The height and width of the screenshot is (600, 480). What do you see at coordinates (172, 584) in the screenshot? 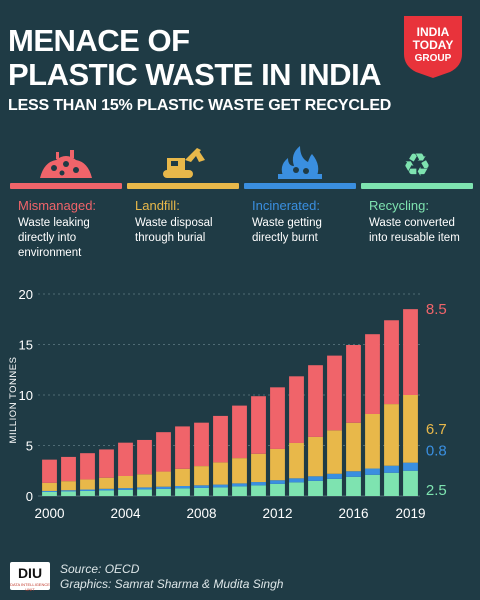
I see `graphics-credit: Graphics: Samrat Sharma & Mudita Singh` at bounding box center [172, 584].